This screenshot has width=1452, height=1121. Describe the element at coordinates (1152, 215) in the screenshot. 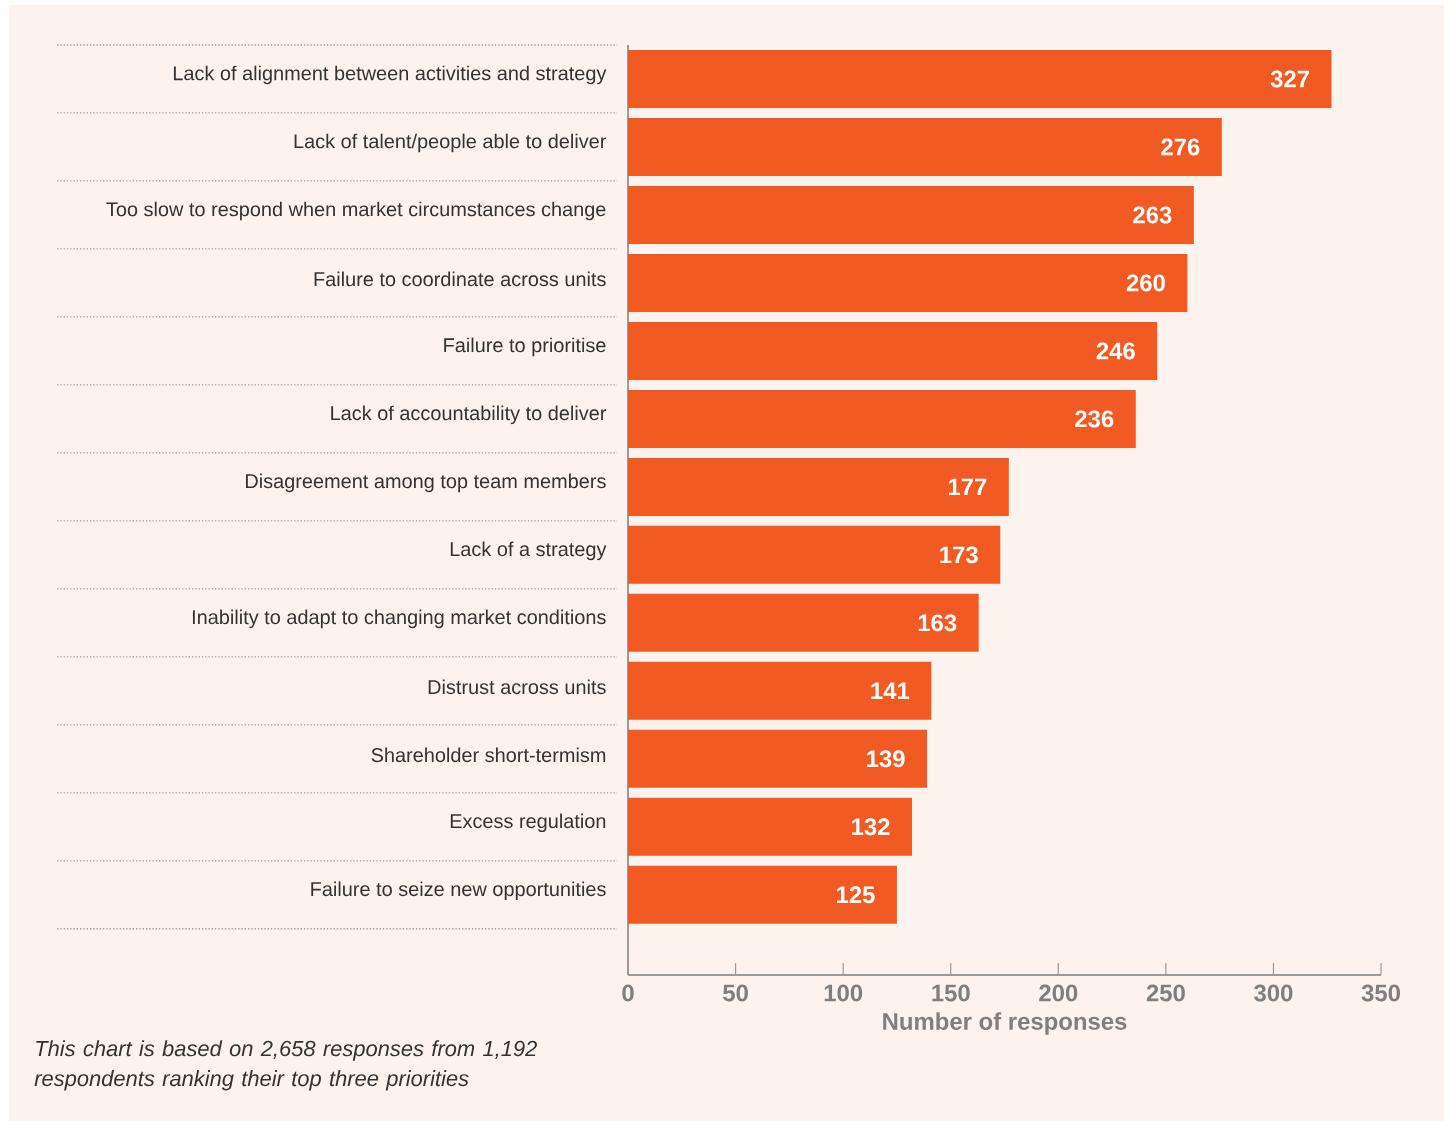

I see `data-label: 263` at that location.